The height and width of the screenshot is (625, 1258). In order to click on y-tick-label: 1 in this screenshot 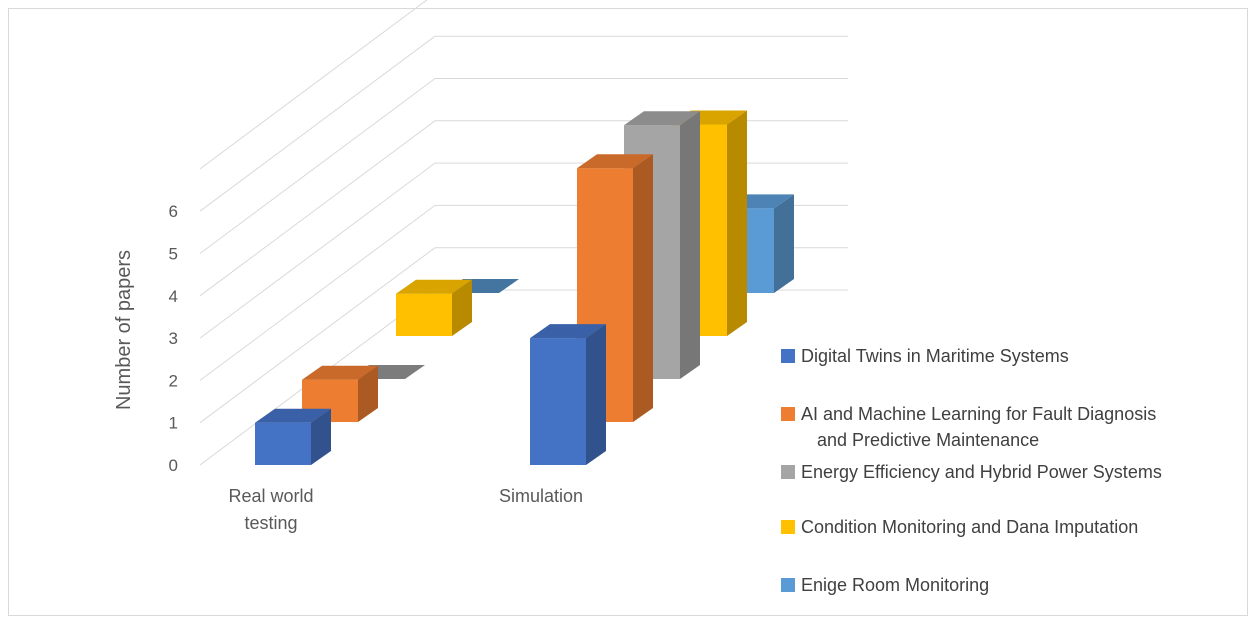, I will do `click(173, 423)`.